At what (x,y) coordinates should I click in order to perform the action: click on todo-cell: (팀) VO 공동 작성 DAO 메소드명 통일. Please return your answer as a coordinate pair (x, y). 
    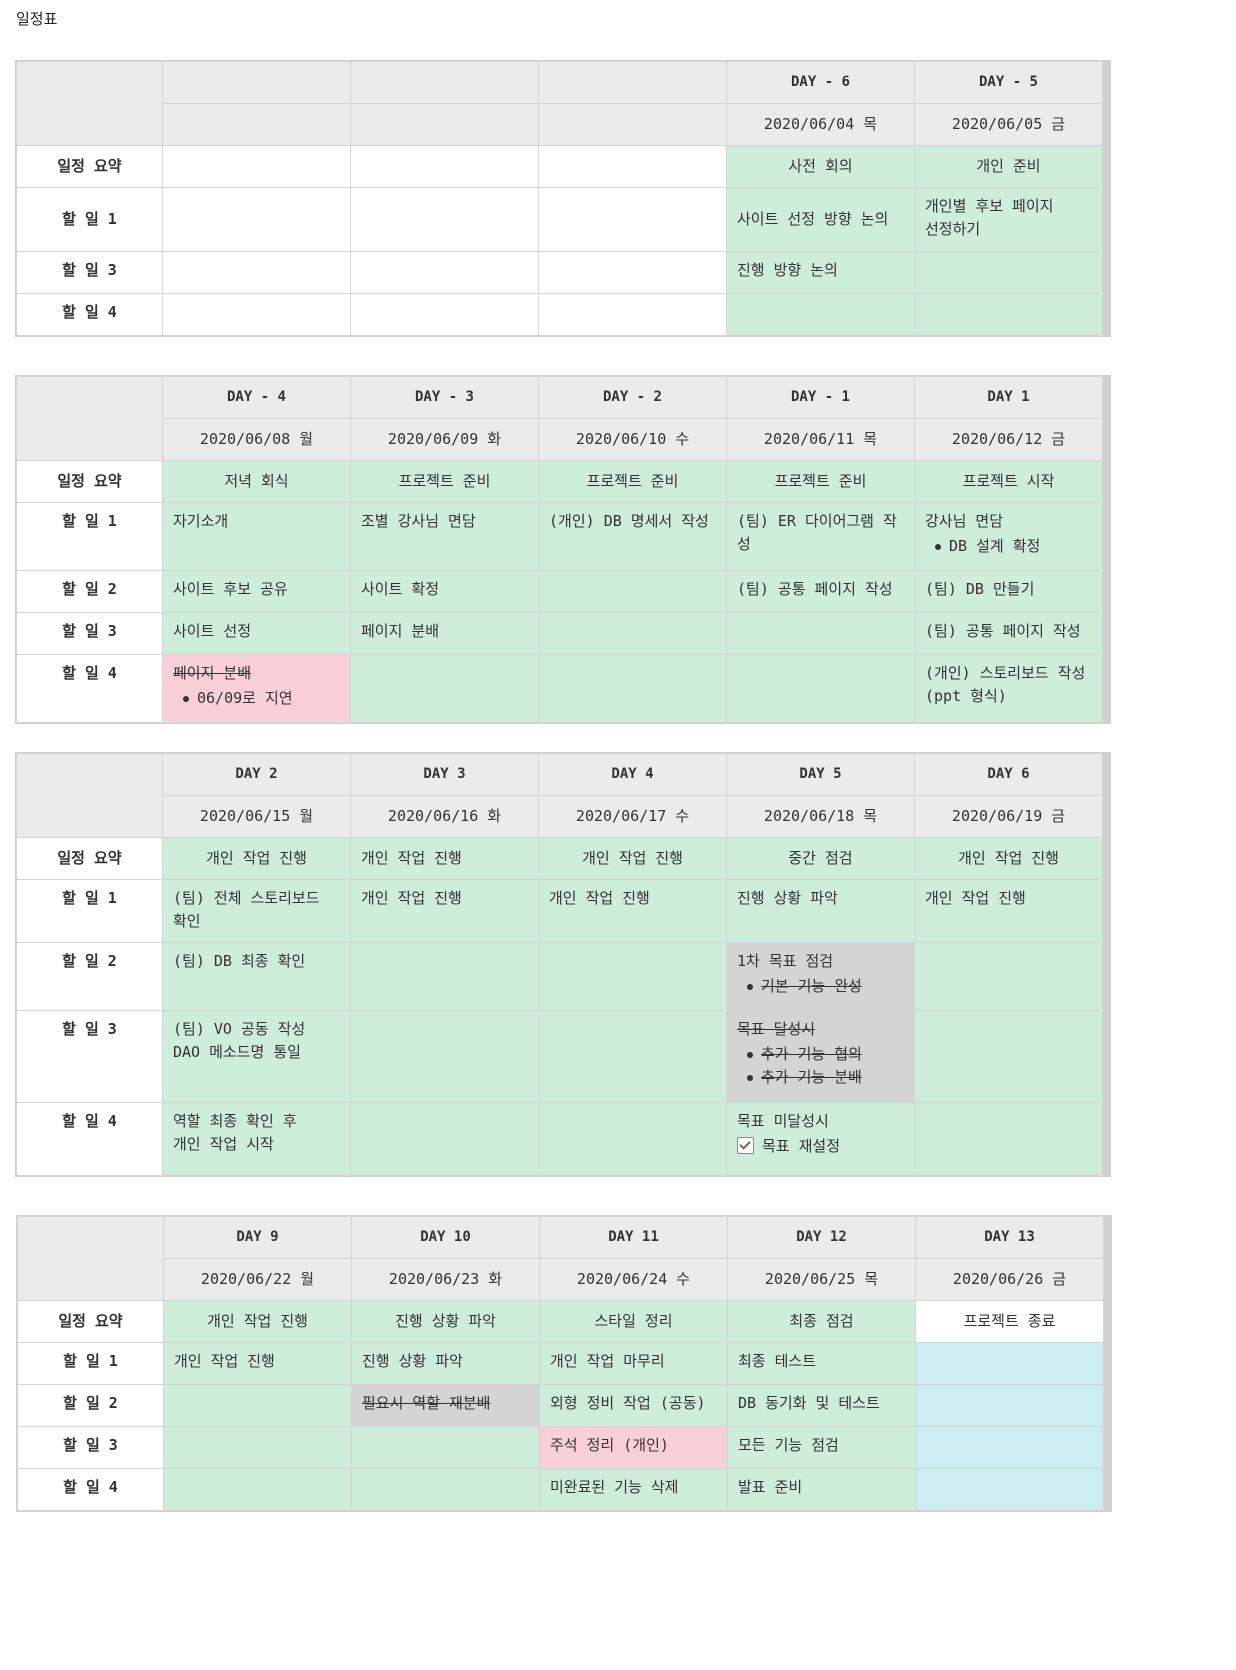
    Looking at the image, I should click on (256, 1056).